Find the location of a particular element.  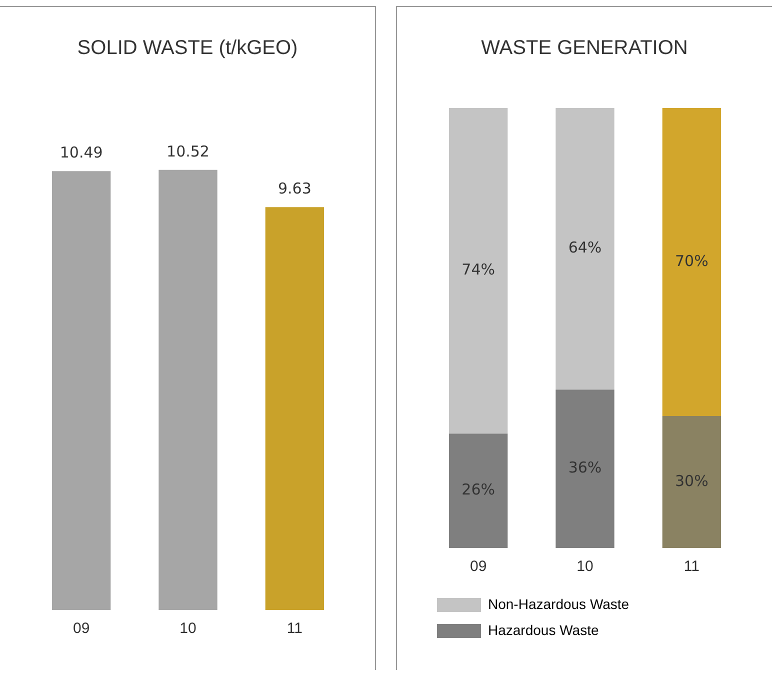

chart-title: SOLID WASTE (t/kGEO) is located at coordinates (187, 48).